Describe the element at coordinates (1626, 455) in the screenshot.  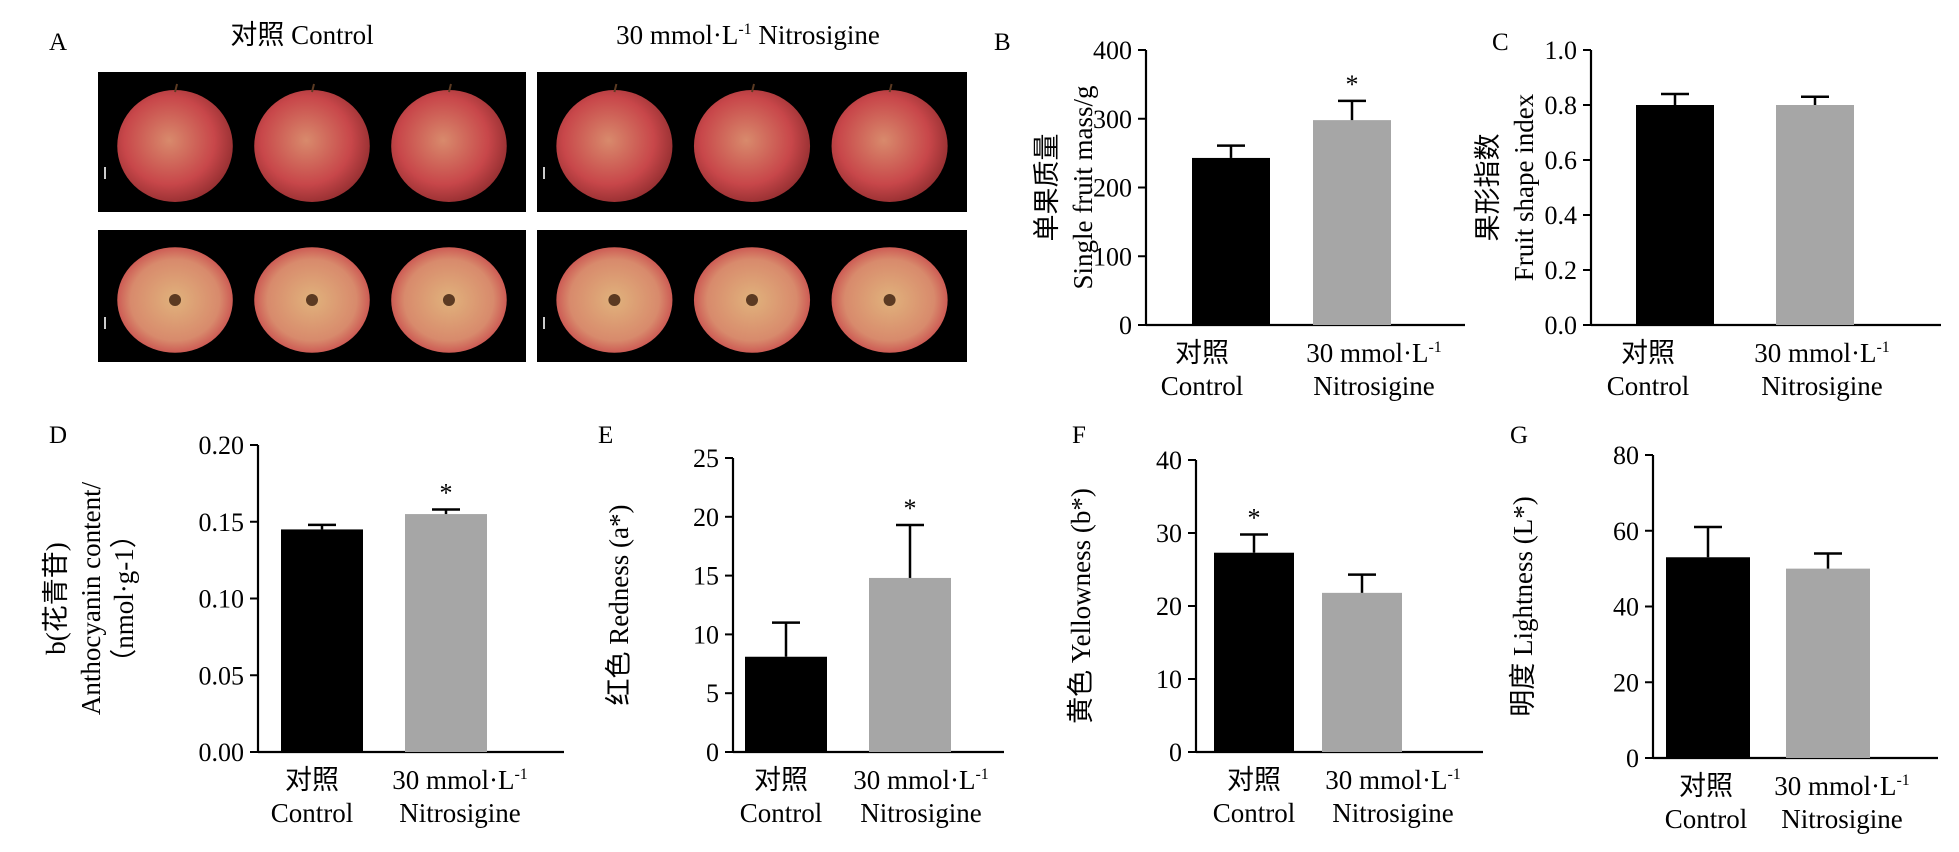
I see `y-tick-label: 80` at that location.